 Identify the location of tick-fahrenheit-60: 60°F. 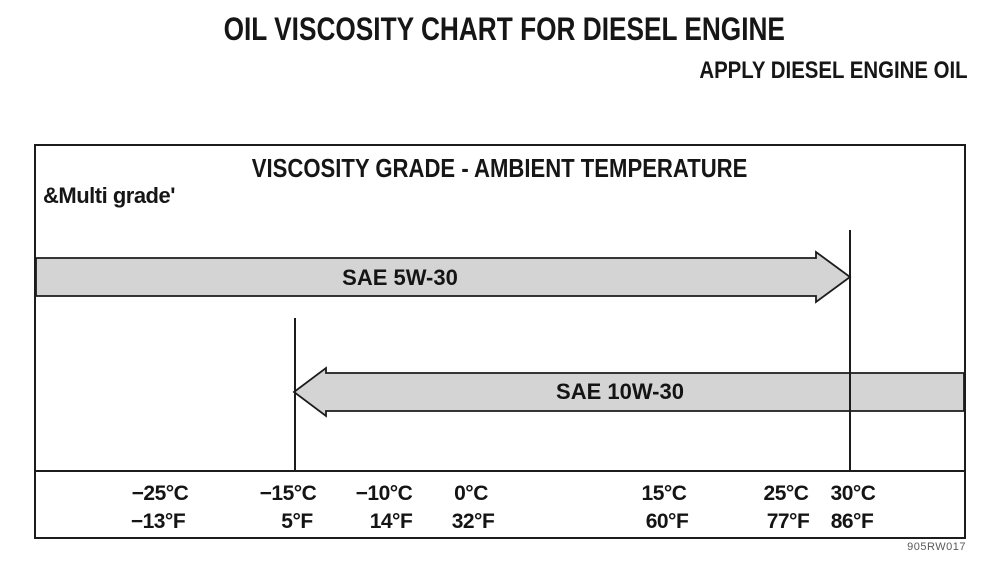
(667, 521).